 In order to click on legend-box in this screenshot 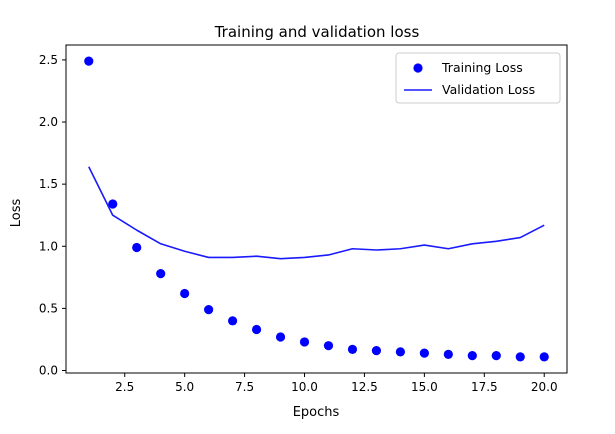, I will do `click(478, 78)`.